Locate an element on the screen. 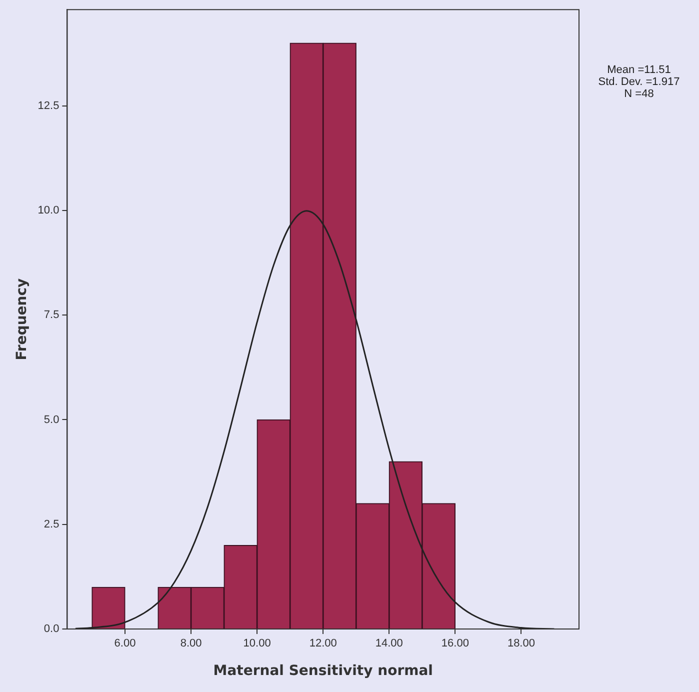 Image resolution: width=699 pixels, height=692 pixels. x-tick-label: 14.00 is located at coordinates (389, 644).